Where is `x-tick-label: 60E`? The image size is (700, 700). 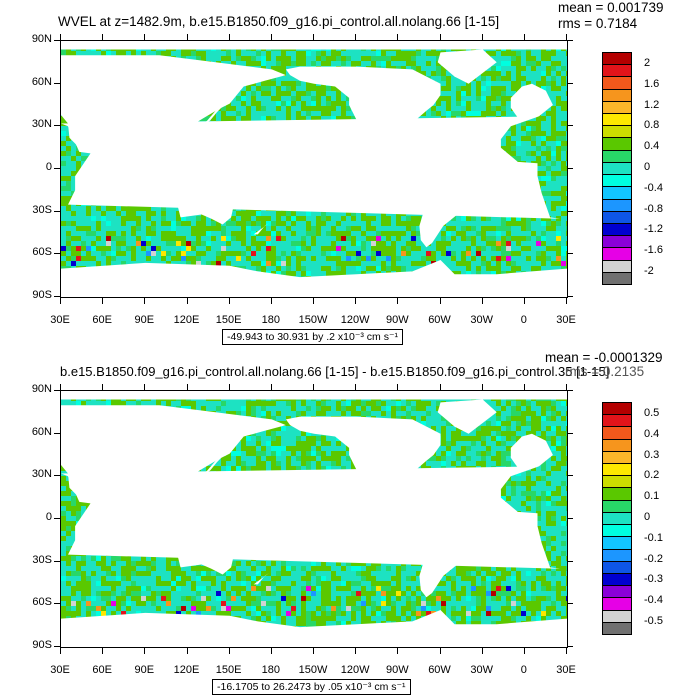
x-tick-label: 60E is located at coordinates (102, 670).